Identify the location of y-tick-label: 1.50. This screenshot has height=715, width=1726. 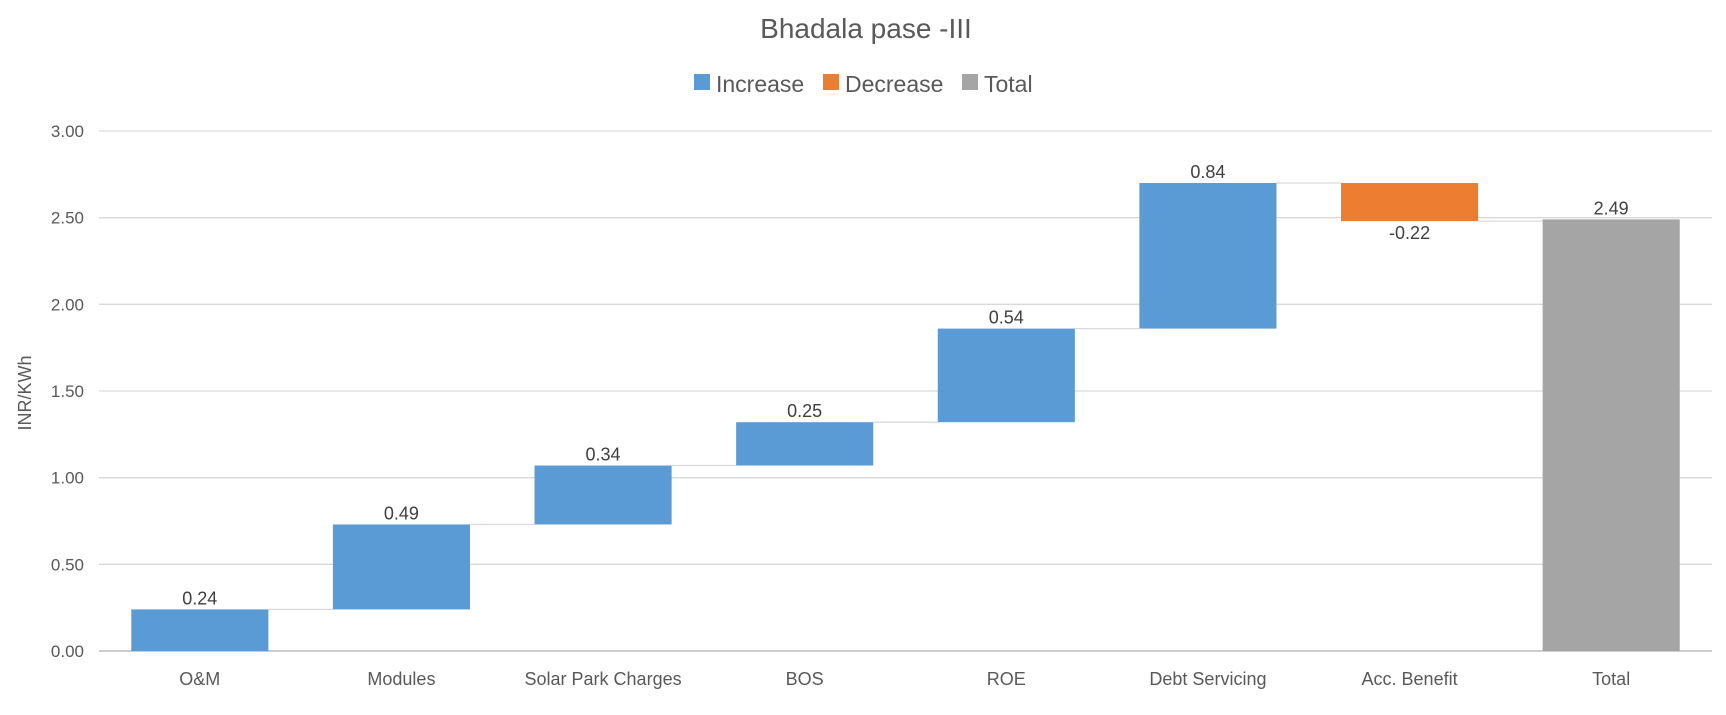
(67, 391).